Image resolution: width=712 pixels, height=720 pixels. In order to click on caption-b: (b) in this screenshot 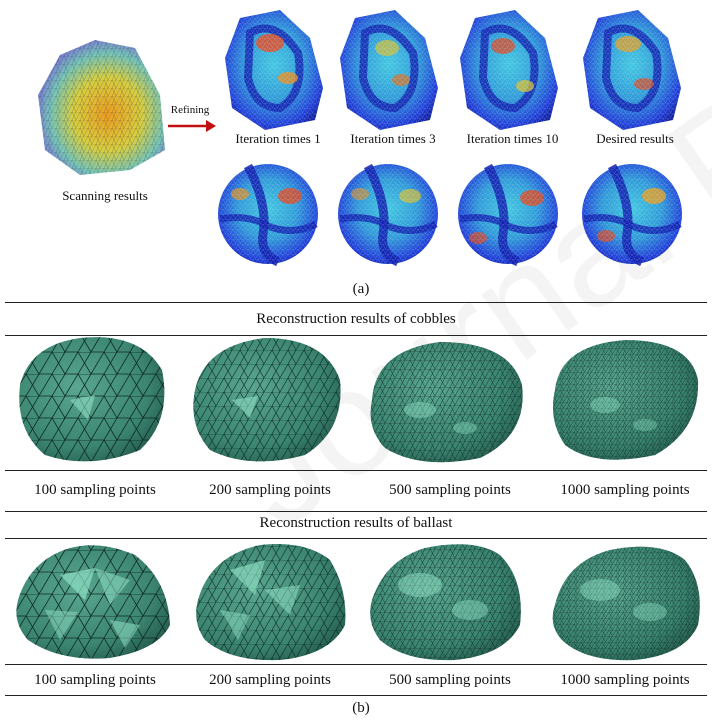, I will do `click(361, 708)`.